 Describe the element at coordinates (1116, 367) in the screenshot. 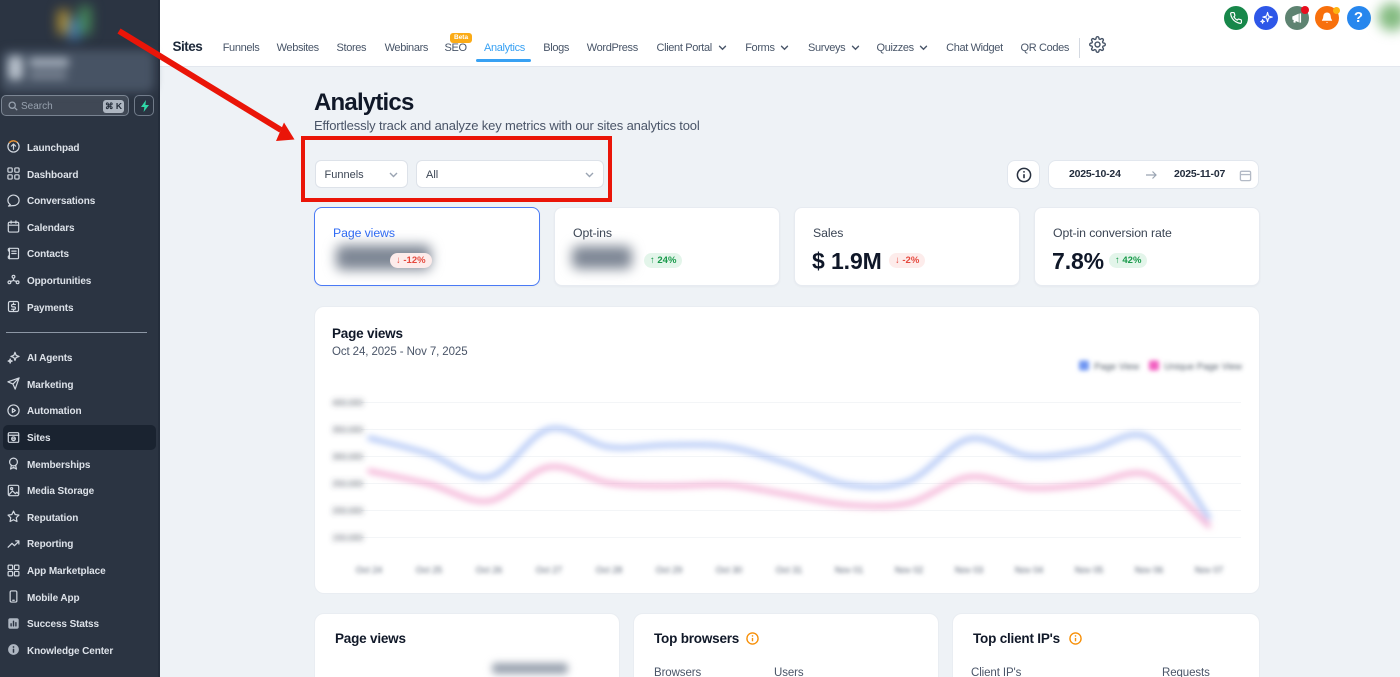

I see `svg-text: Page View` at that location.